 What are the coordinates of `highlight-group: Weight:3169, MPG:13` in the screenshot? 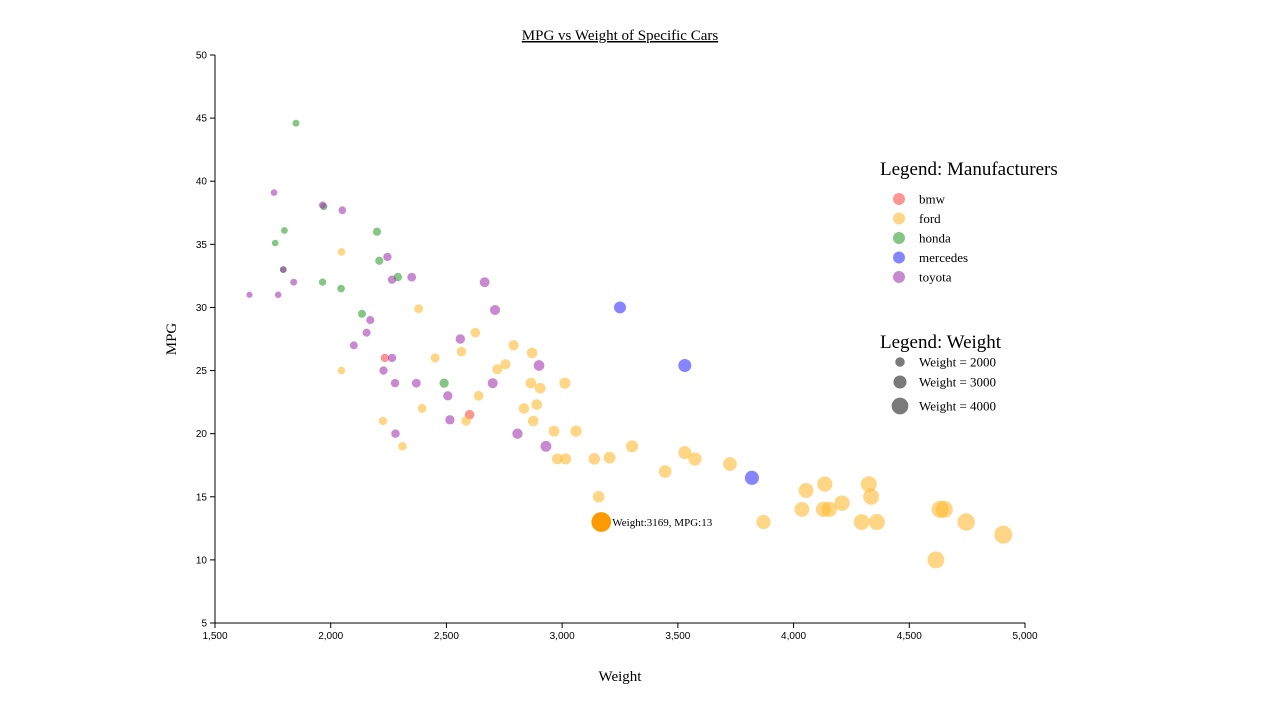 It's located at (652, 522).